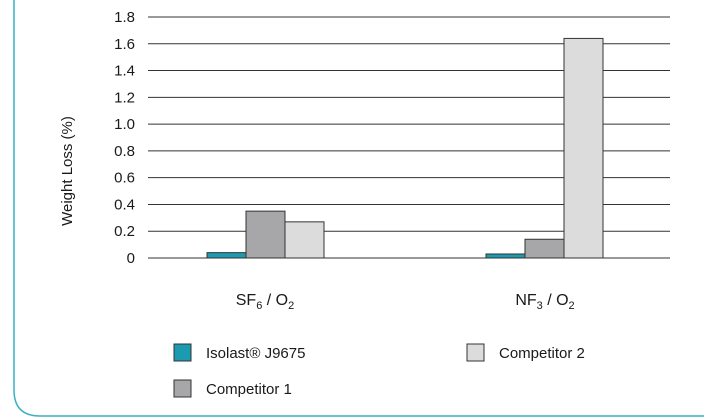  I want to click on legend: Isolast® J9675 Competitor 1 Competitor 2, so click(379, 370).